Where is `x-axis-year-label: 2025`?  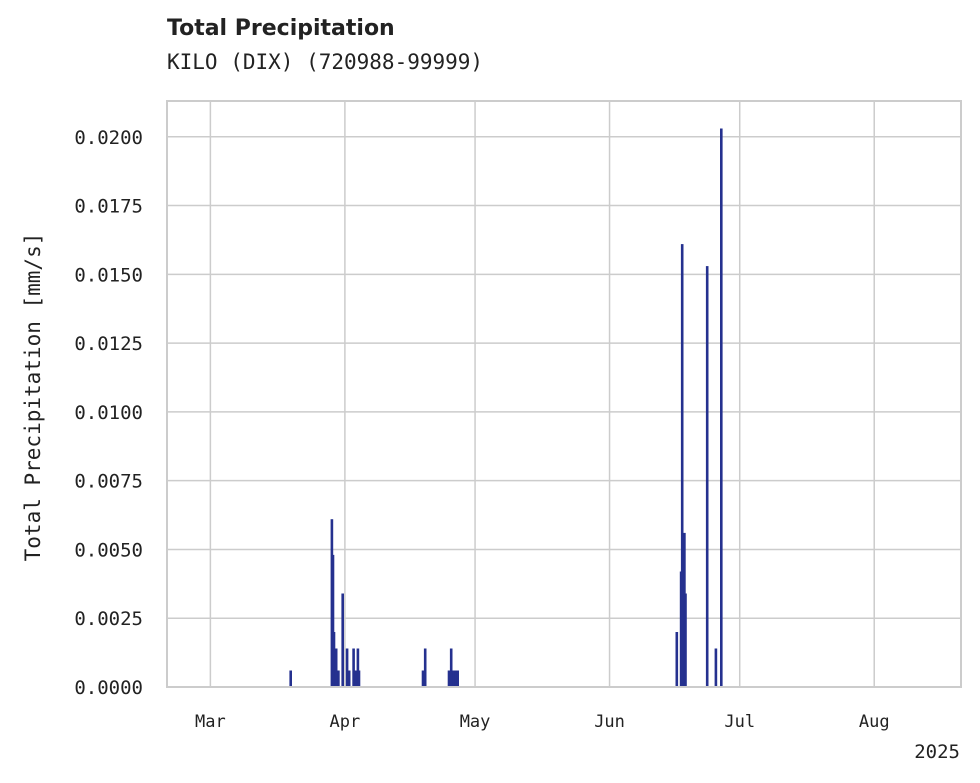 x-axis-year-label: 2025 is located at coordinates (937, 752).